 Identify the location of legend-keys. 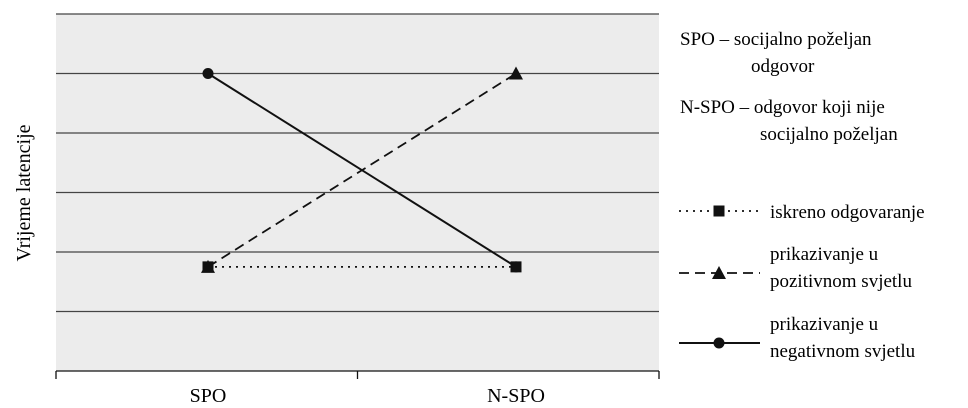
(719, 277).